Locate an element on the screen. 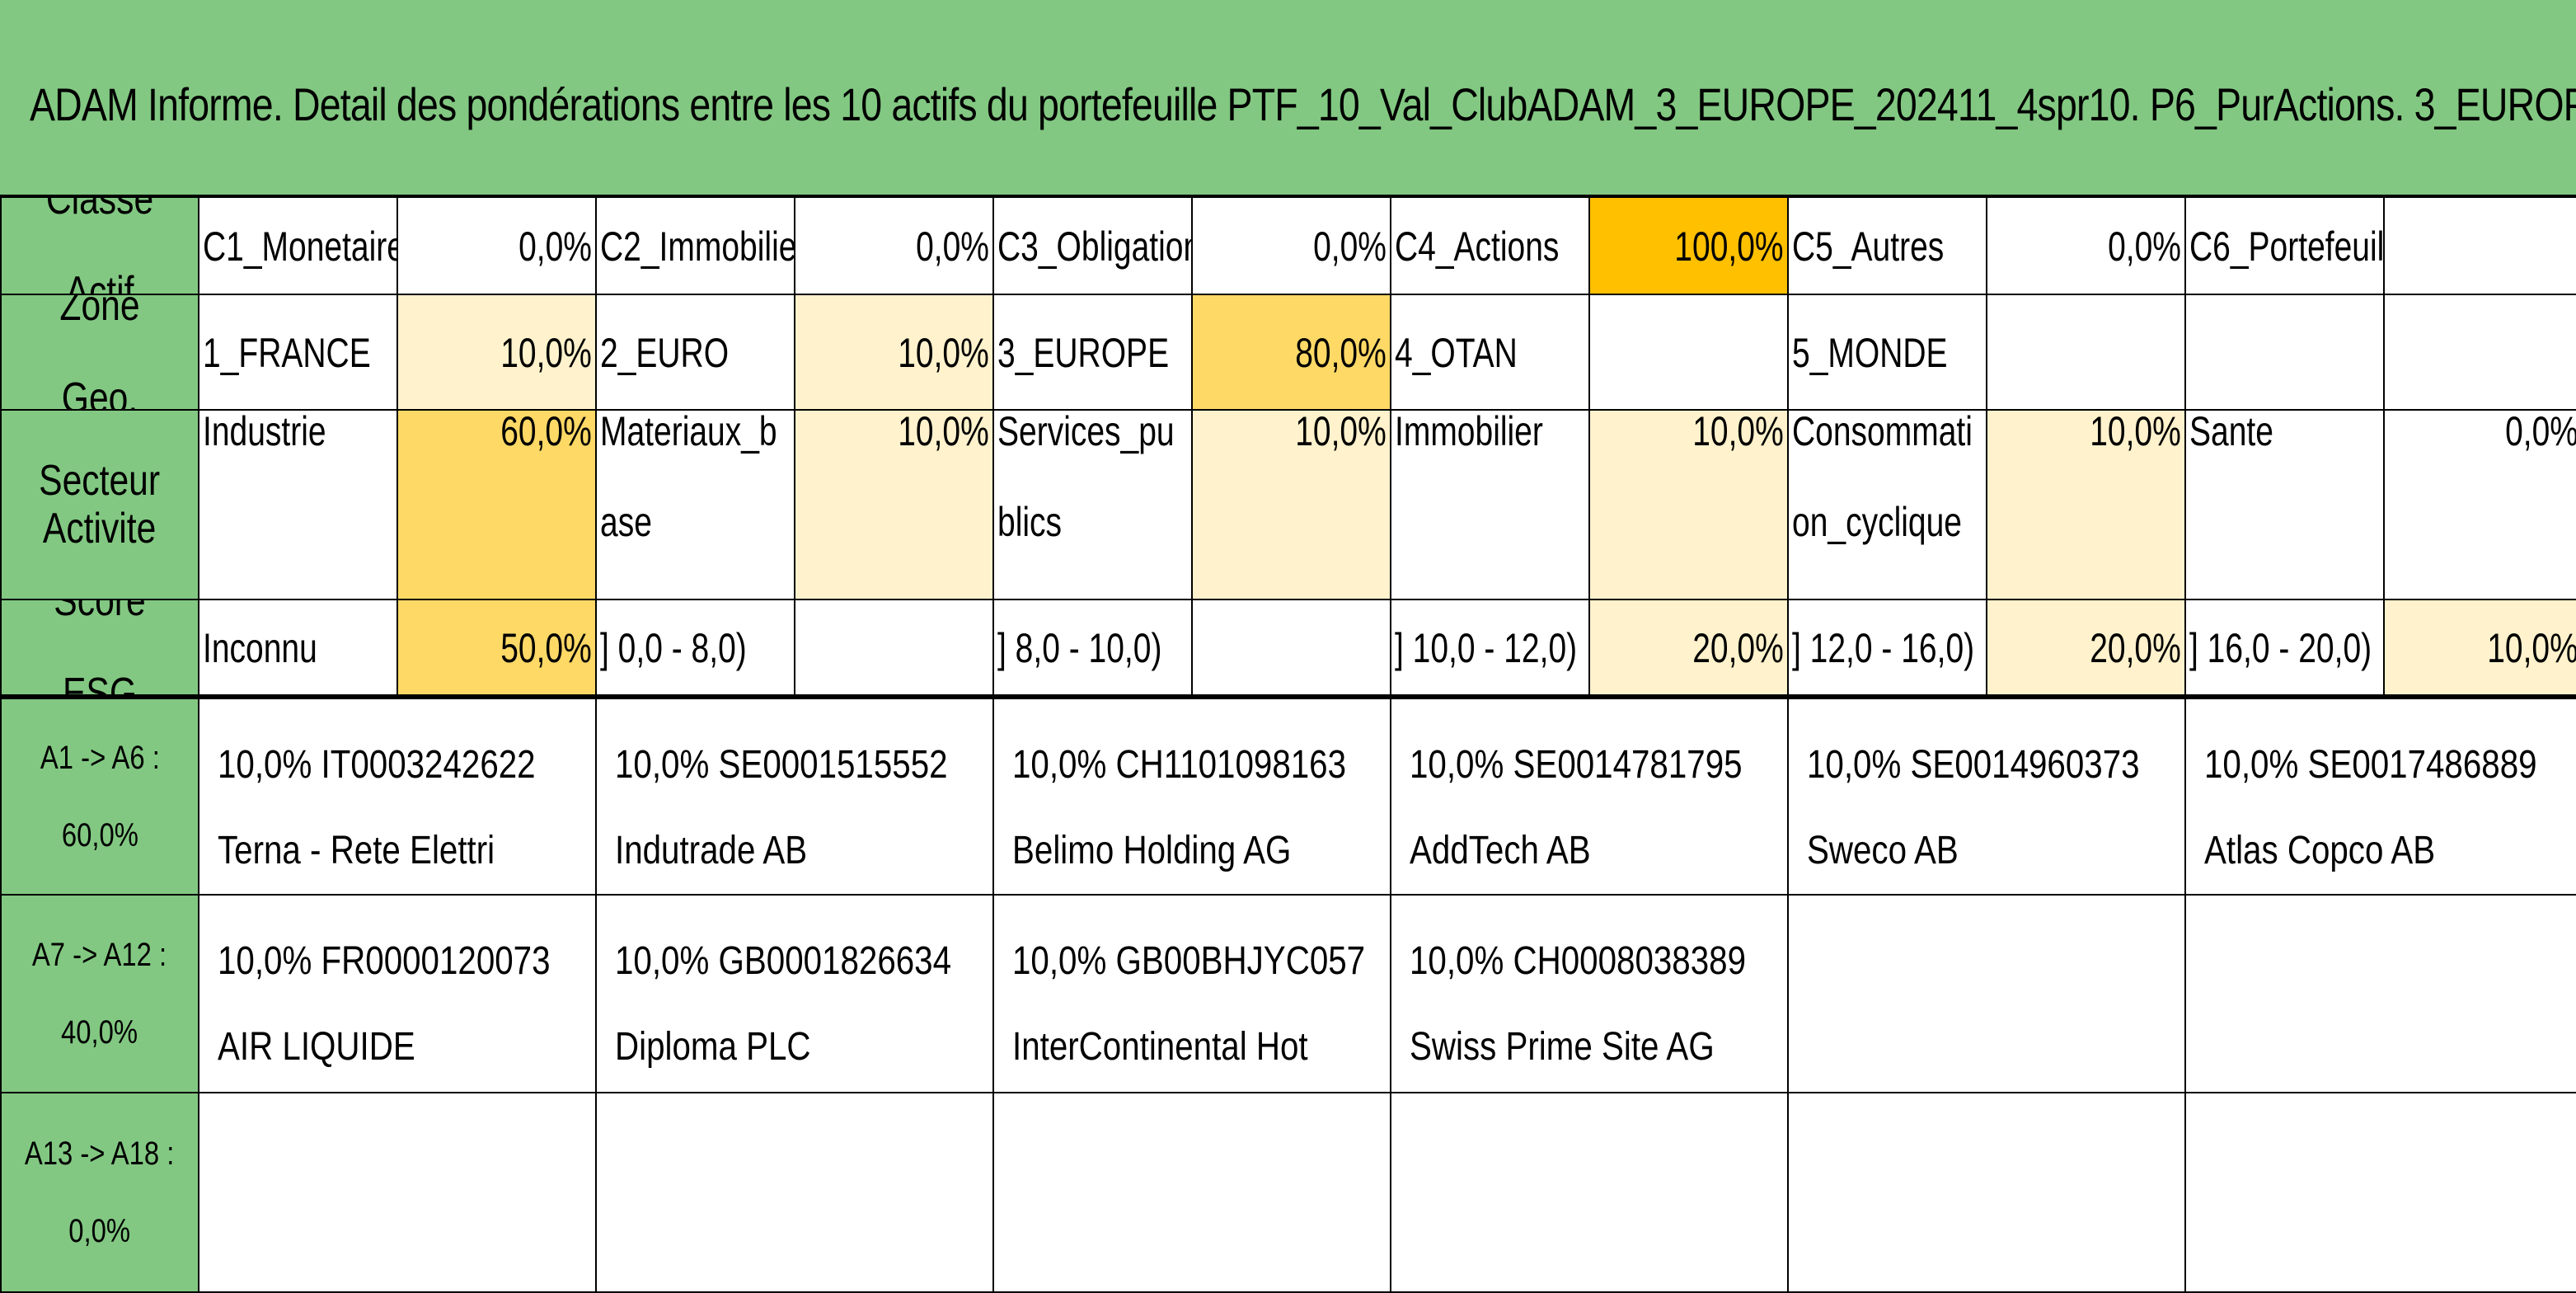  secteur-label-cell: Materiaux_base is located at coordinates (696, 505).